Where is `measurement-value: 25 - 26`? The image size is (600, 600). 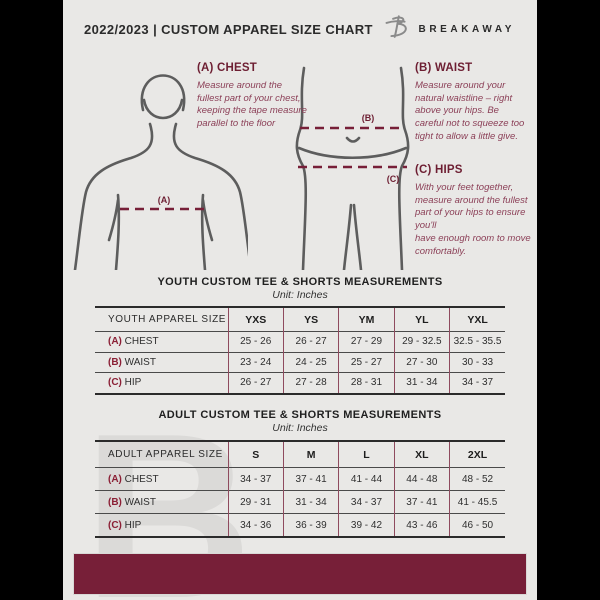
measurement-value: 25 - 26 is located at coordinates (255, 341).